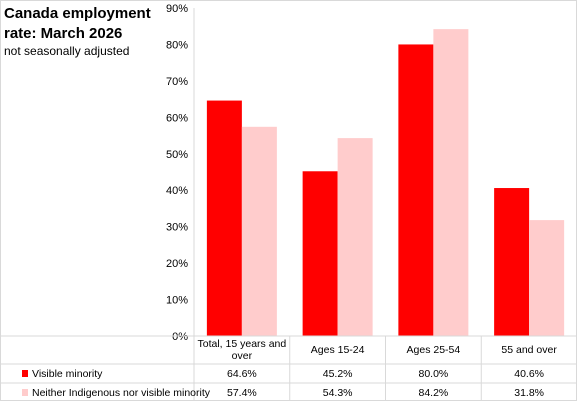 This screenshot has height=401, width=577. Describe the element at coordinates (242, 350) in the screenshot. I see `category-label: Total, 15 years and over` at that location.